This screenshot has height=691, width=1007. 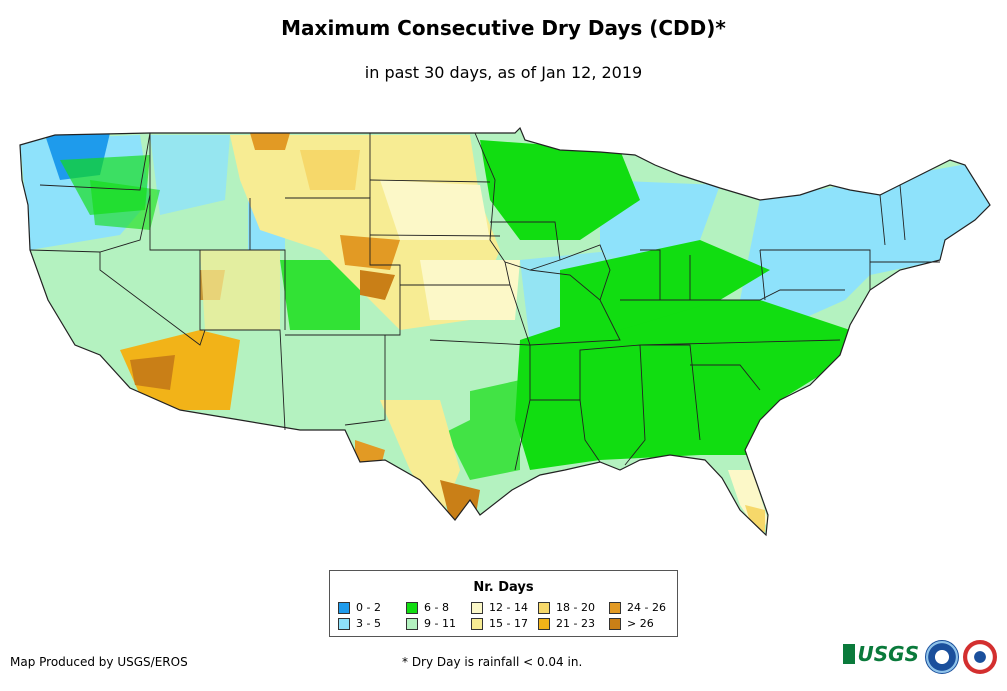 I want to click on legend-label: 0 - 2, so click(x=368, y=607).